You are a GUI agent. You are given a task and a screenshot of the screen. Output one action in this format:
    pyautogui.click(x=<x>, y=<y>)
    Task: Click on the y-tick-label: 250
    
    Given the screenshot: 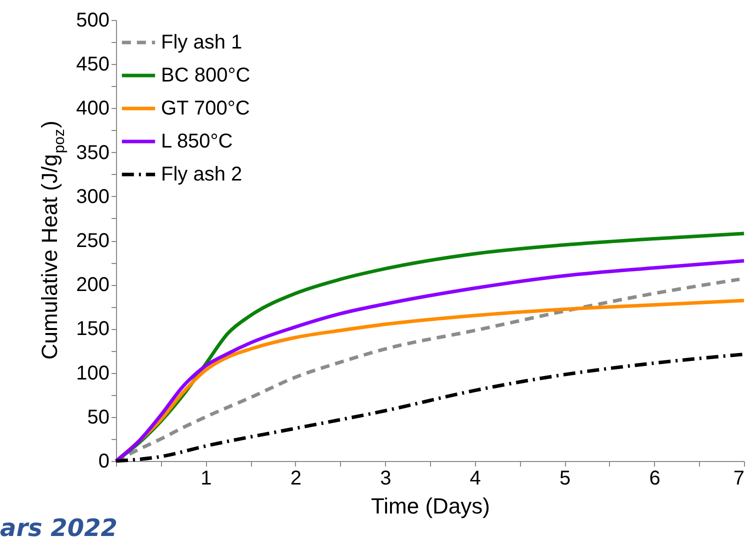 What is the action you would take?
    pyautogui.click(x=93, y=241)
    